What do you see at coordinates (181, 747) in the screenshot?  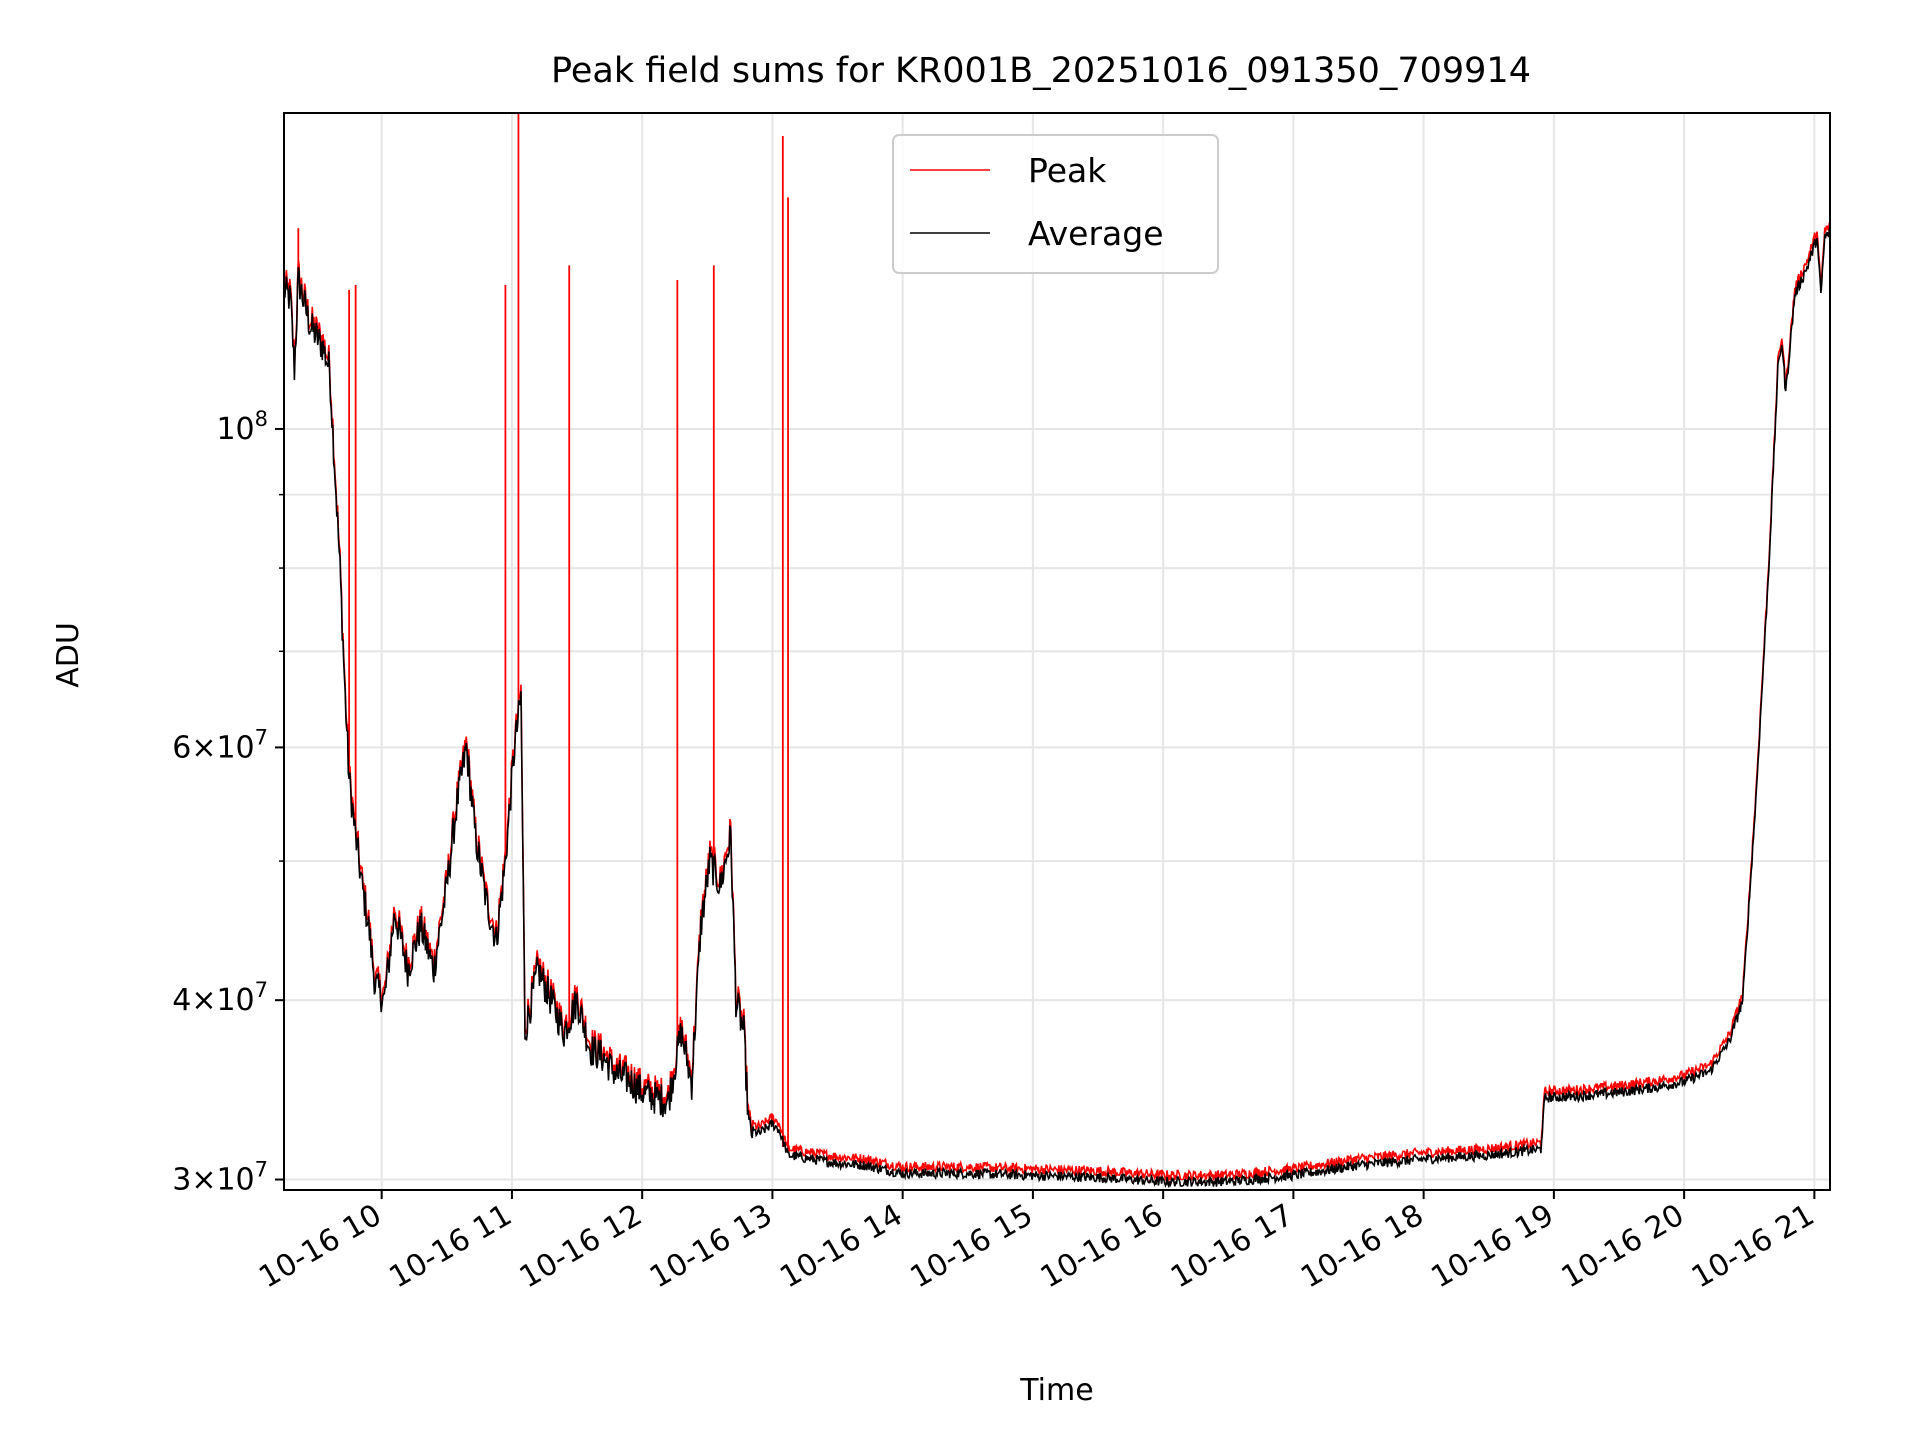 I see `y-tick-mantissa: 6` at bounding box center [181, 747].